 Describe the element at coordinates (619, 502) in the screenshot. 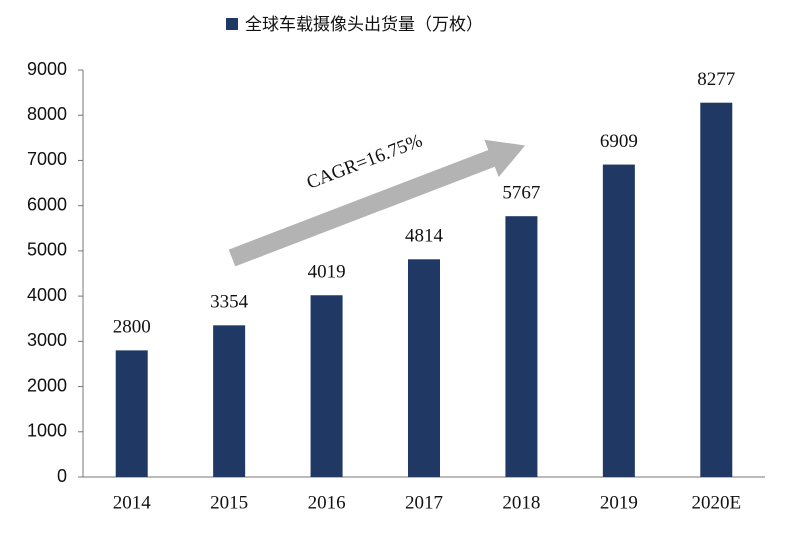

I see `x-tick-label: 2019` at that location.